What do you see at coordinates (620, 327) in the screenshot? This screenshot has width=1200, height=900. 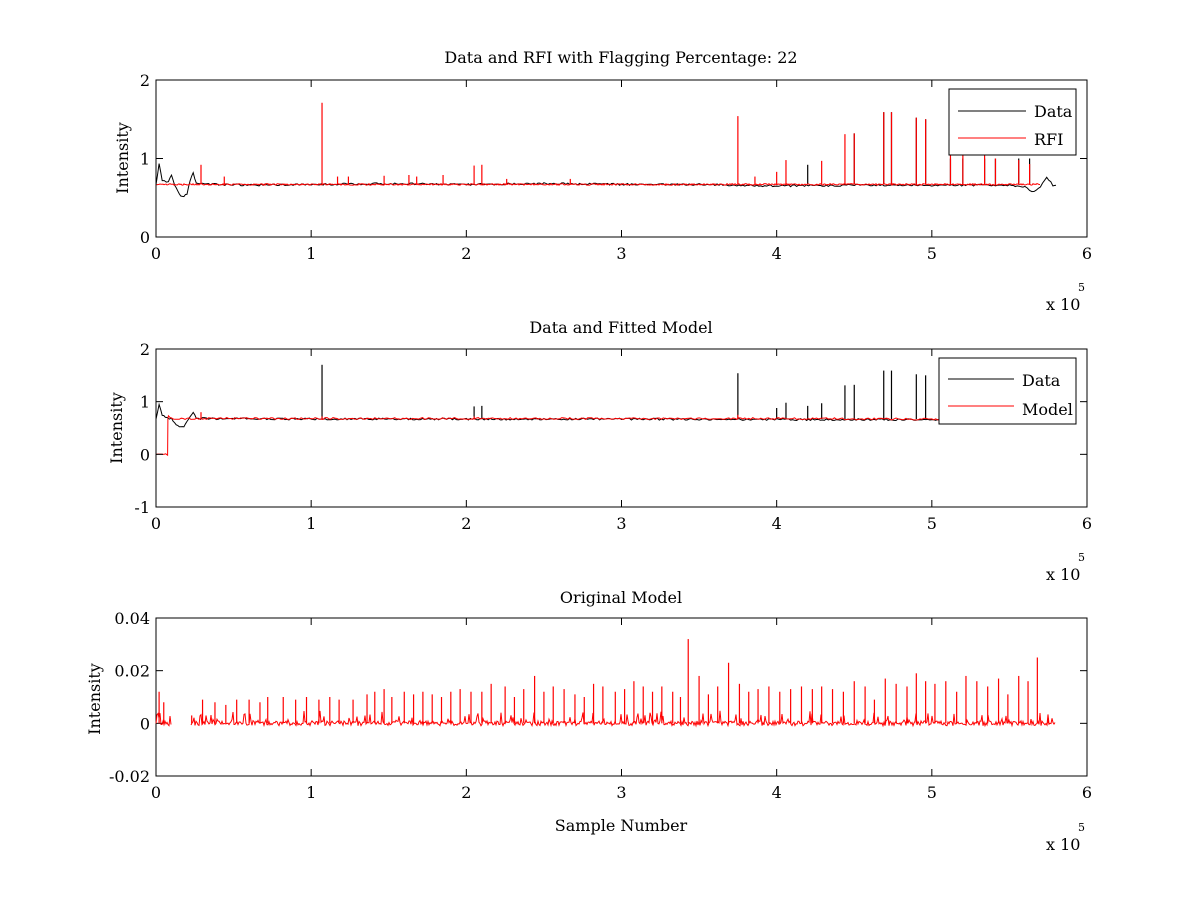 I see `chart-title: Data and Fitted Model` at bounding box center [620, 327].